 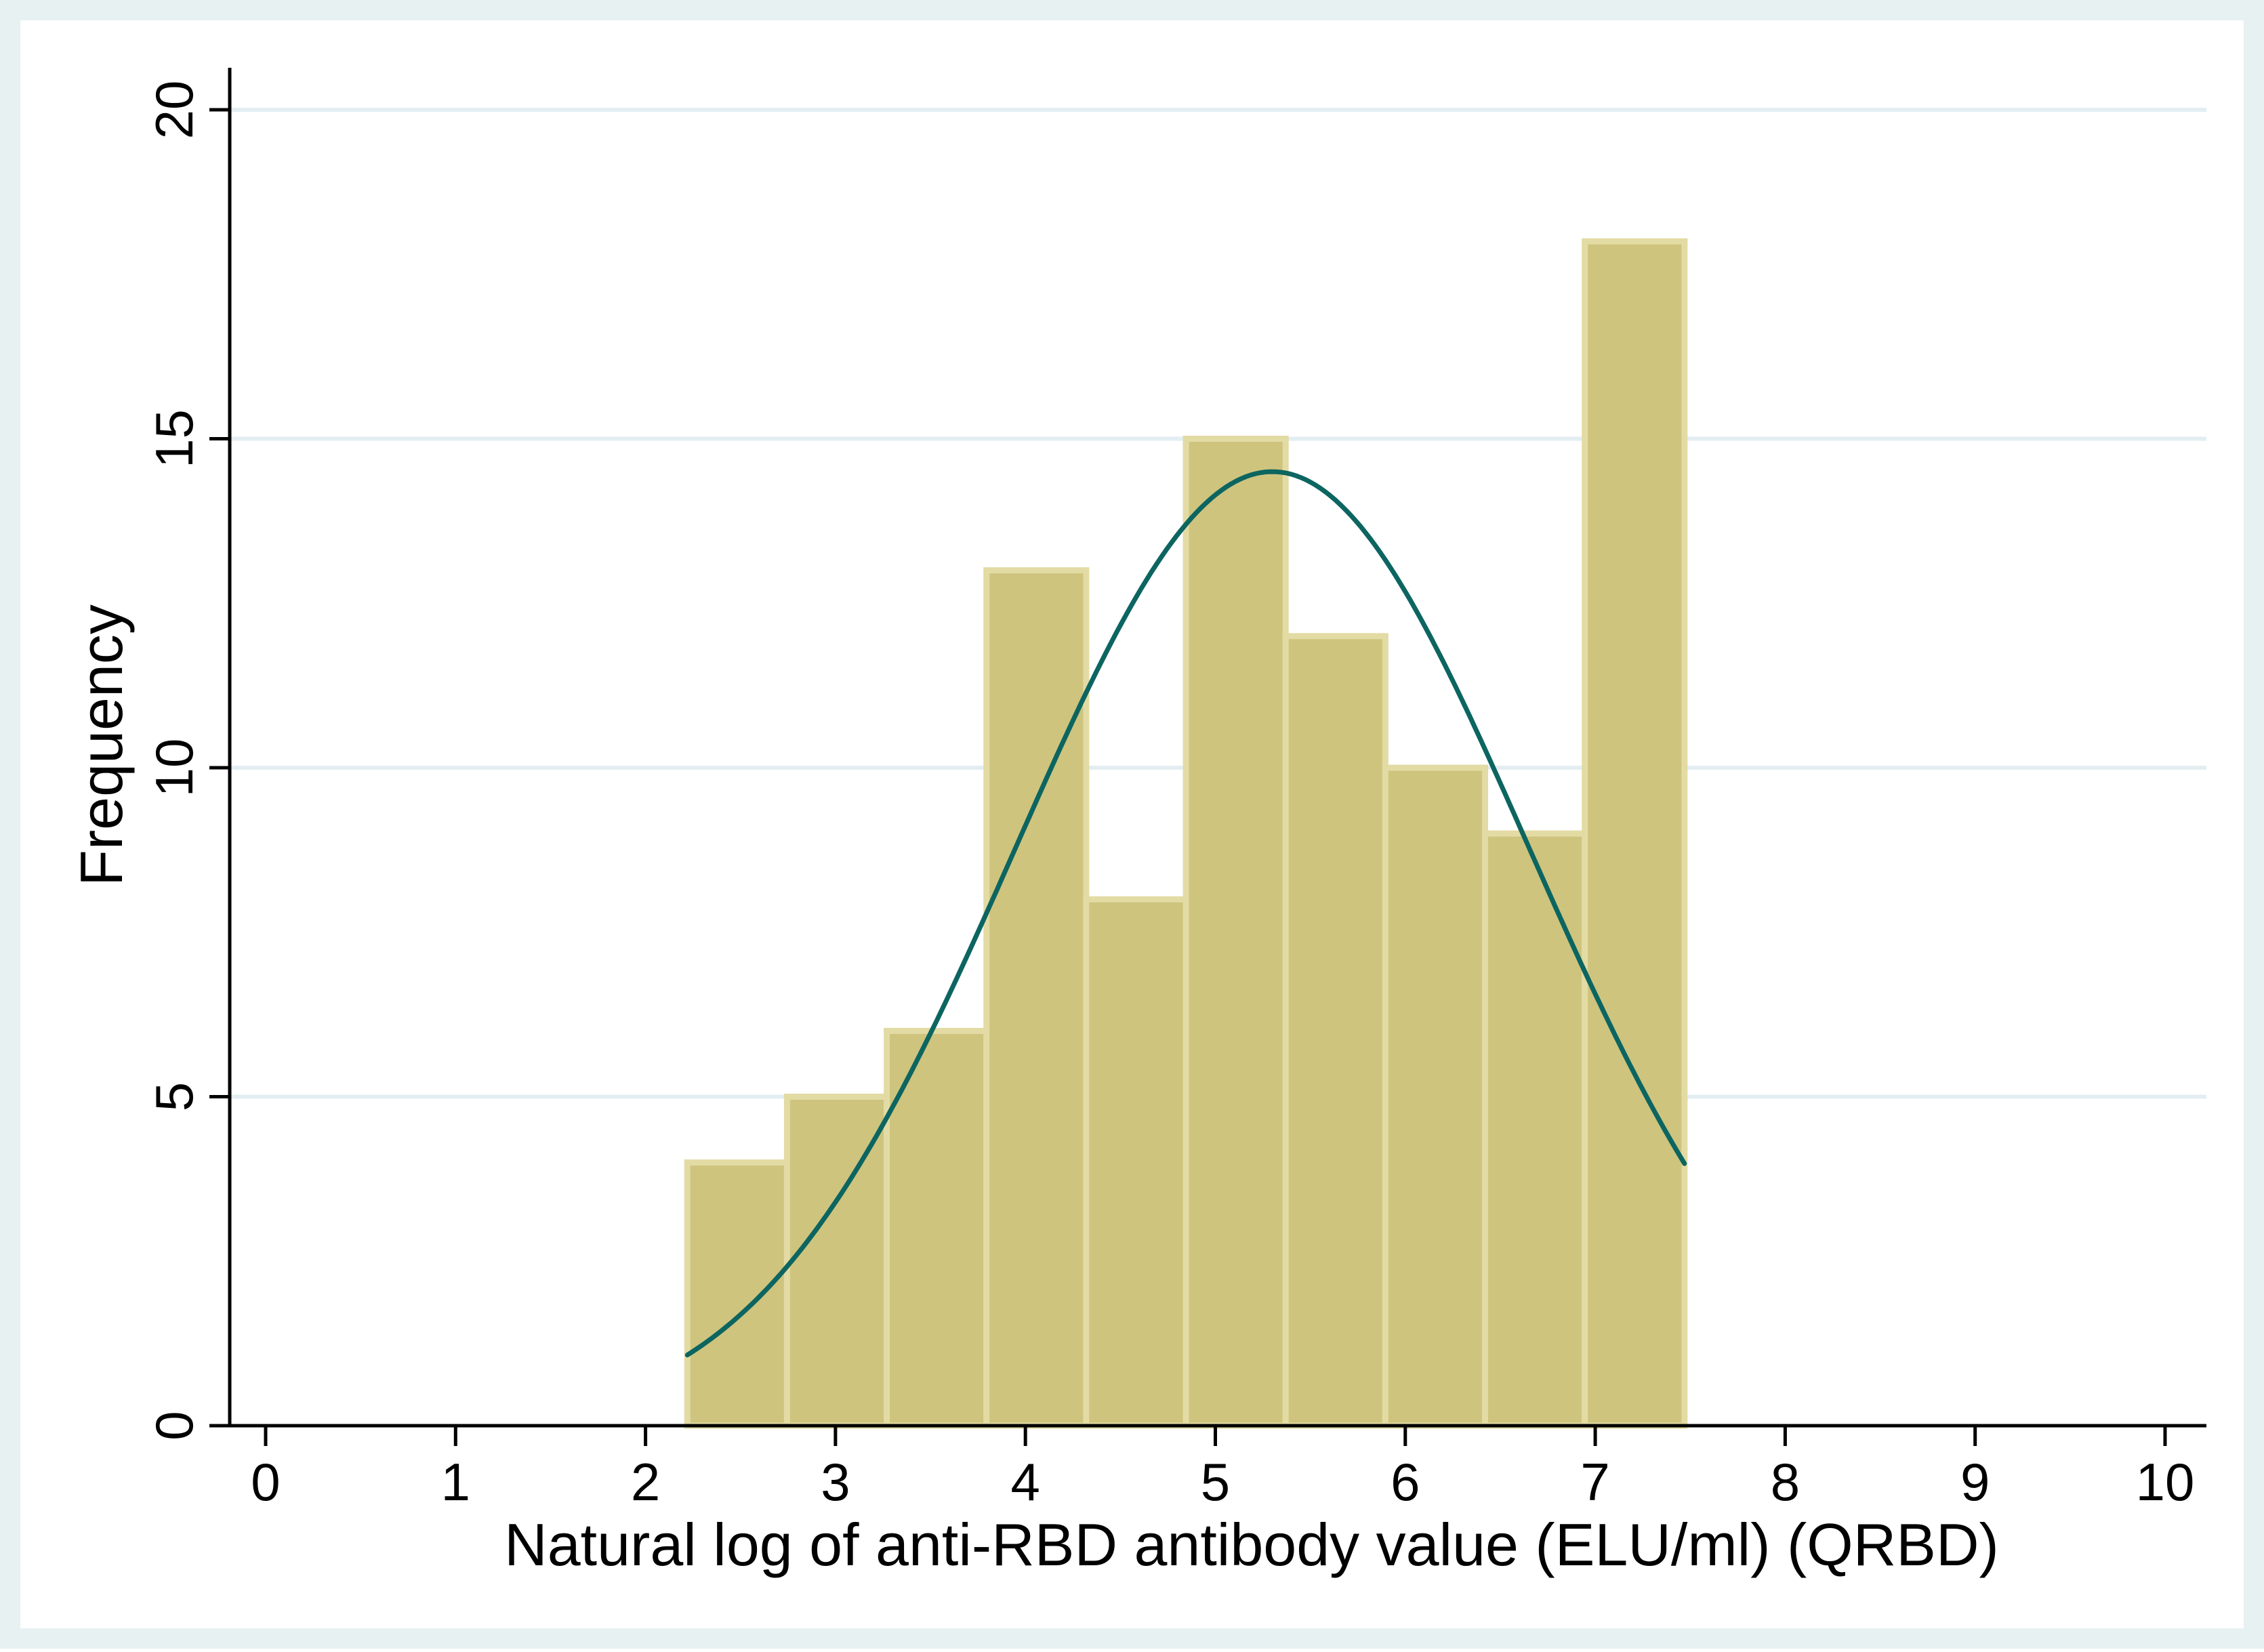 What do you see at coordinates (174, 768) in the screenshot?
I see `y-tick-label-10: 10` at bounding box center [174, 768].